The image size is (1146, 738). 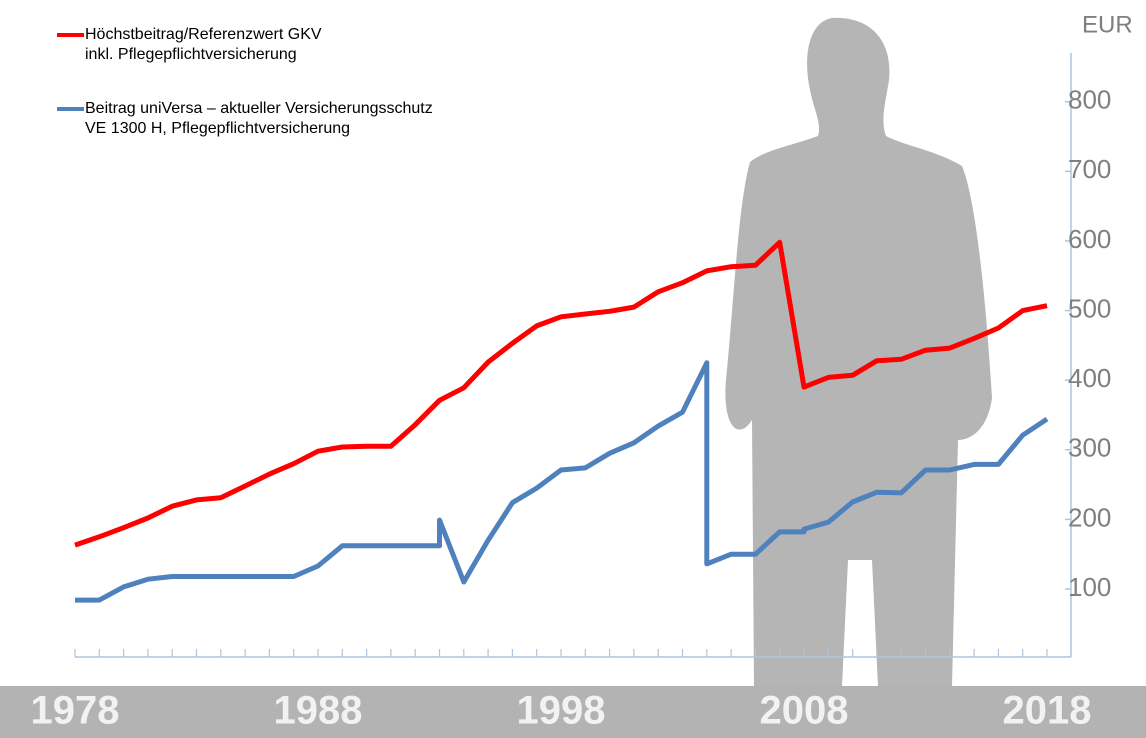 I want to click on x-tick-label: 1978, so click(x=75, y=711).